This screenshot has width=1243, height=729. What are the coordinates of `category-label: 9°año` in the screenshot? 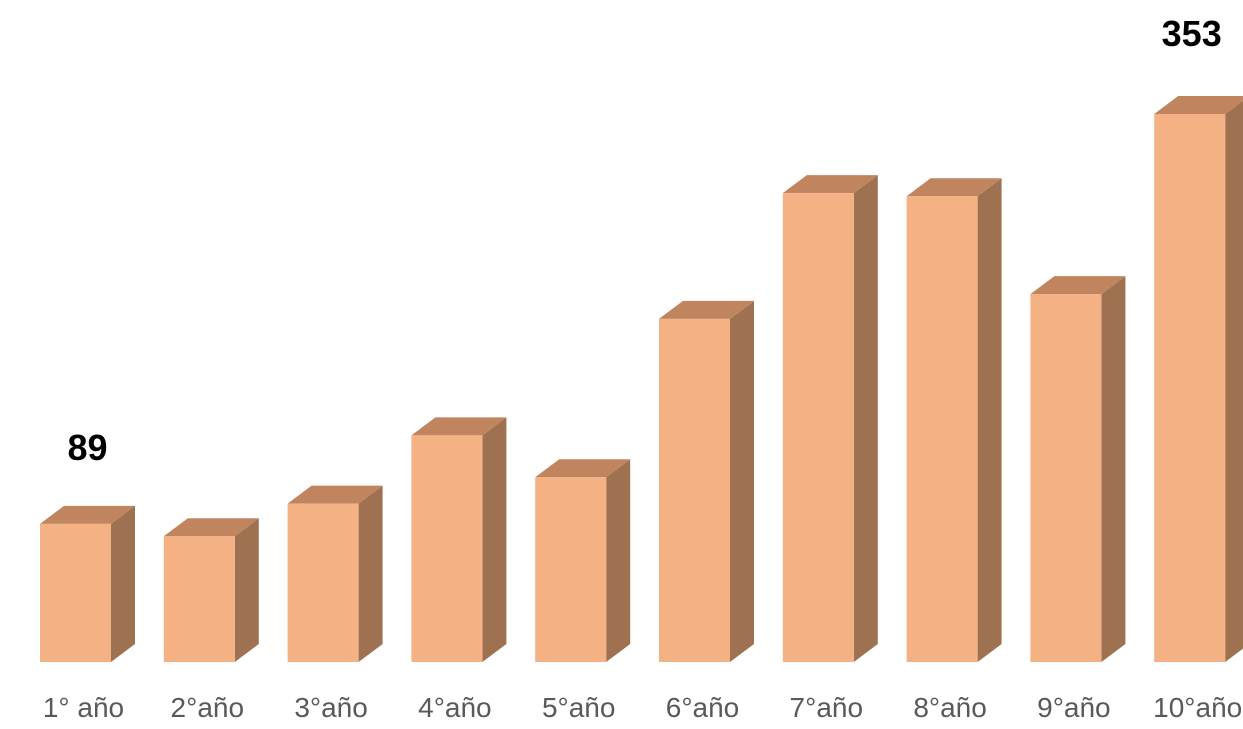 It's located at (1074, 707).